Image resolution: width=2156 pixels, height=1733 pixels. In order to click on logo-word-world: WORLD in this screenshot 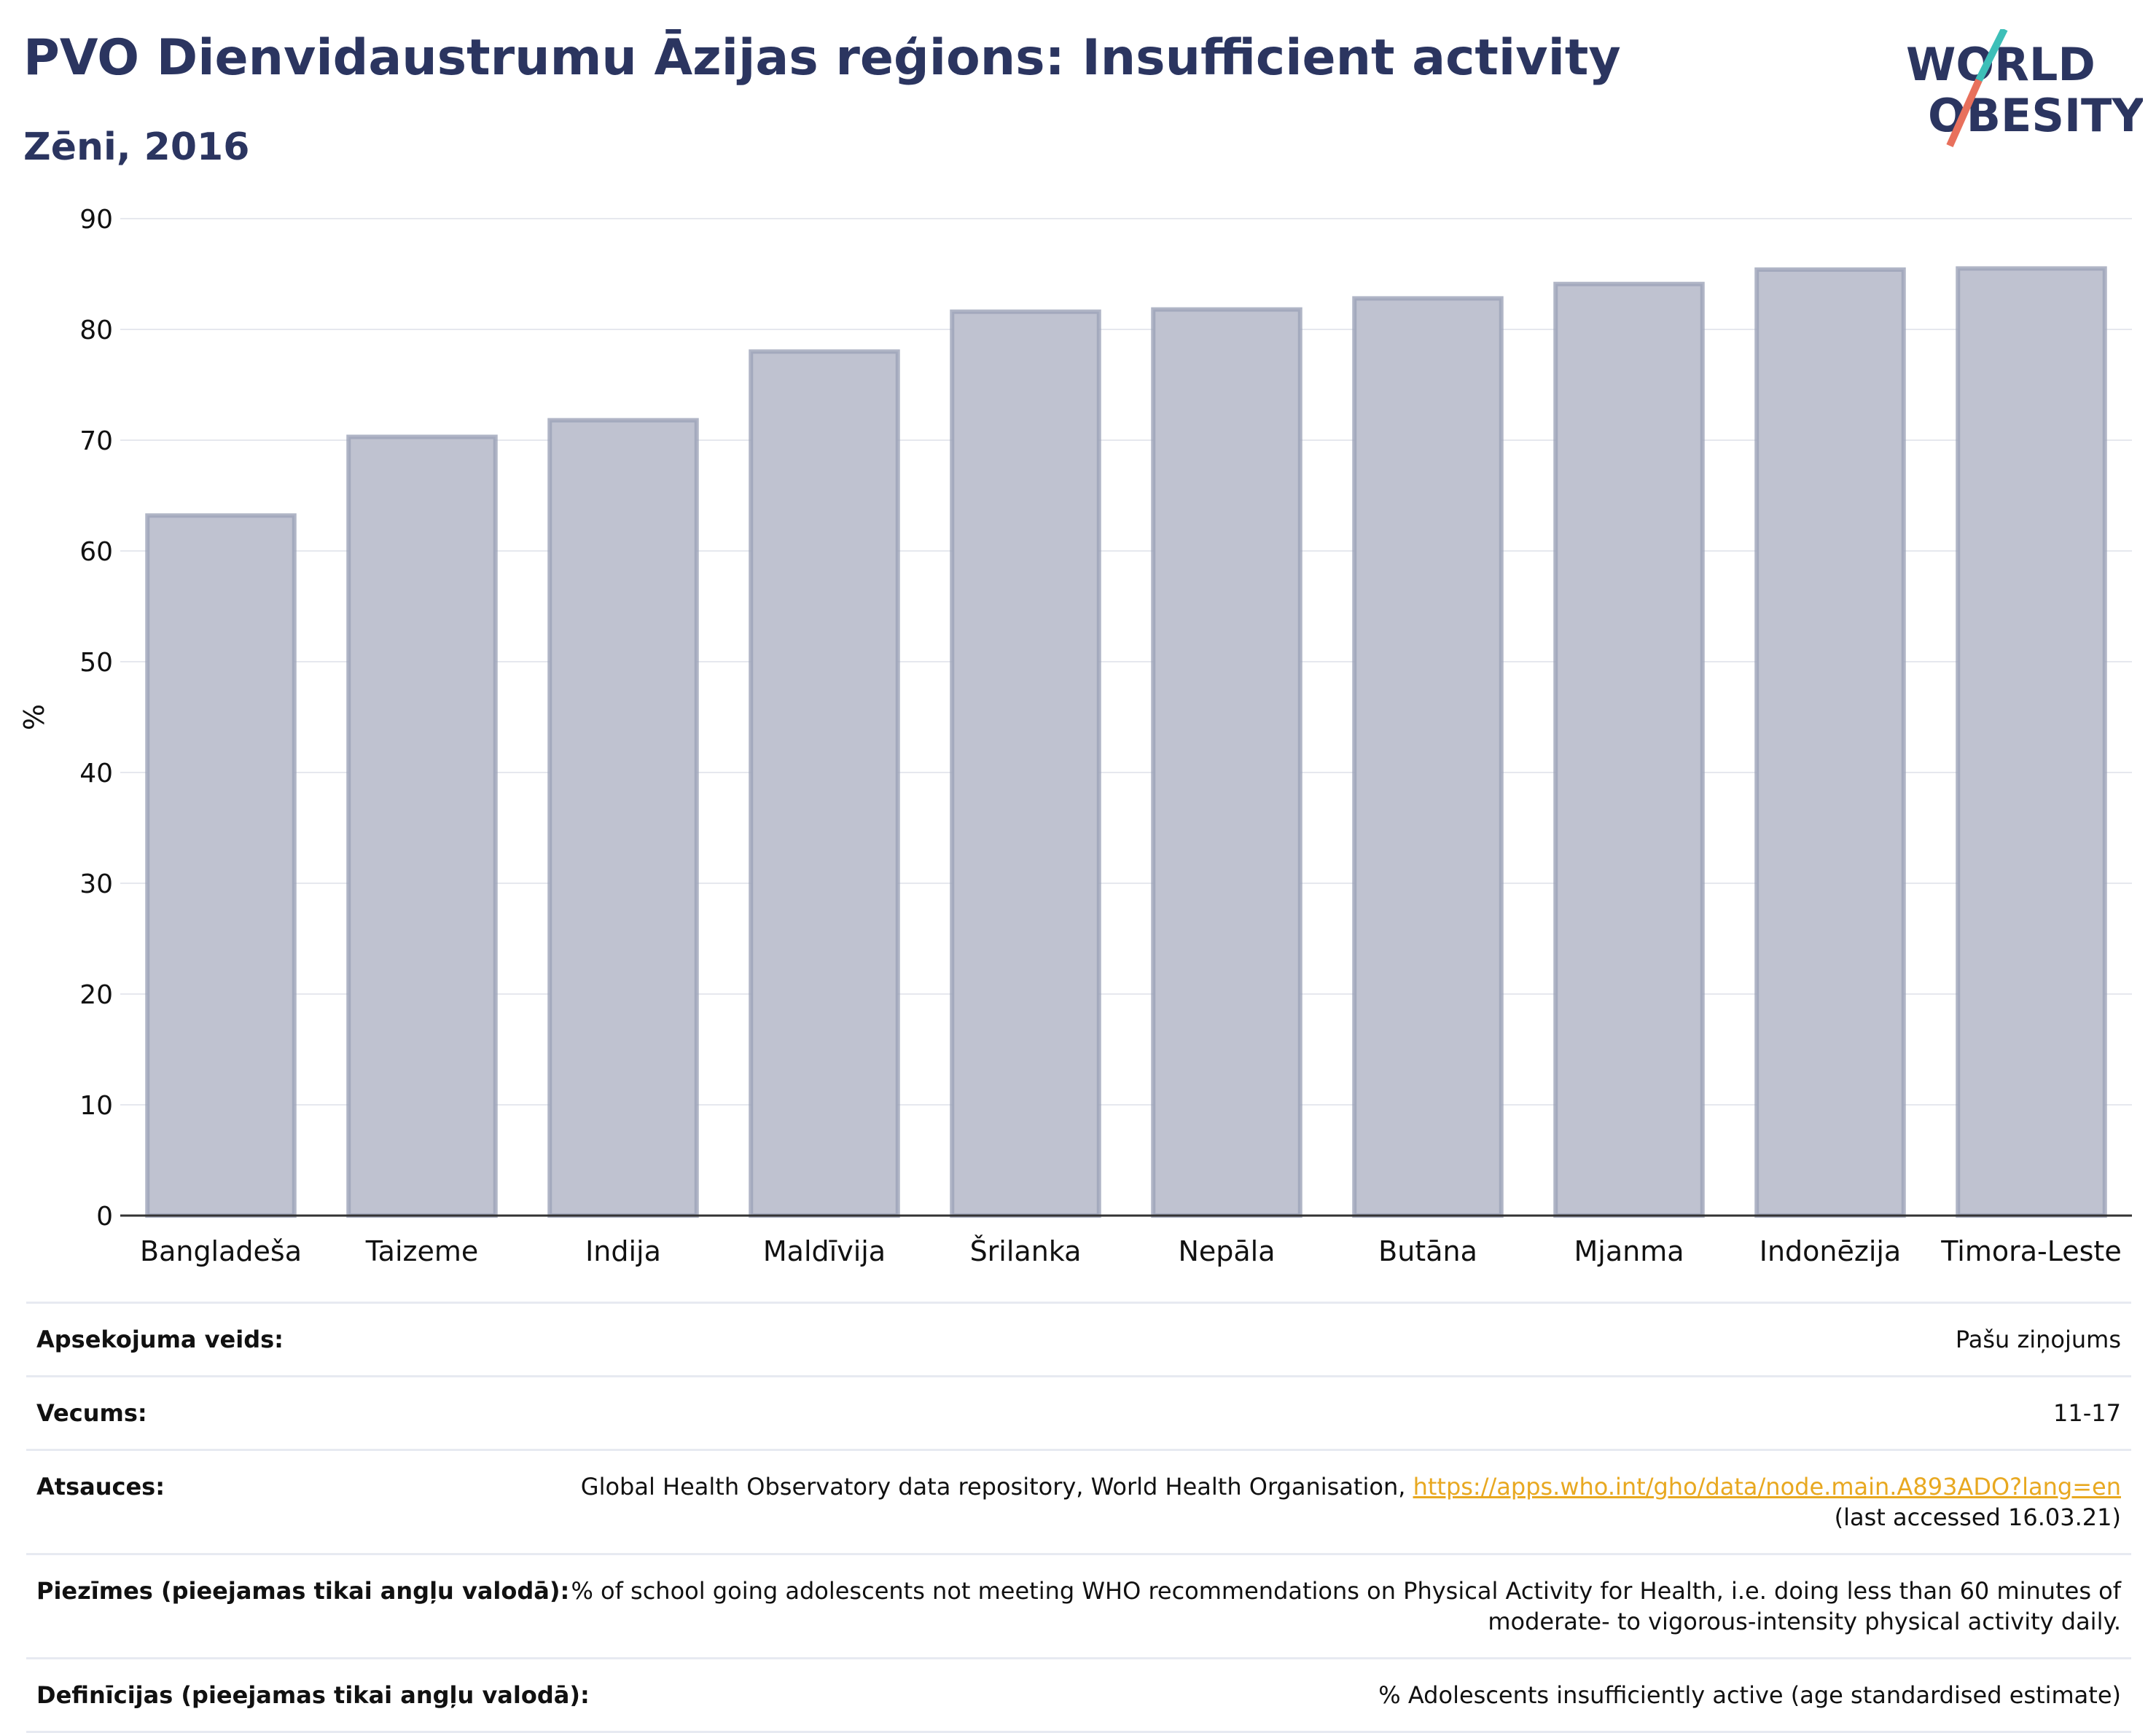, I will do `click(2001, 64)`.